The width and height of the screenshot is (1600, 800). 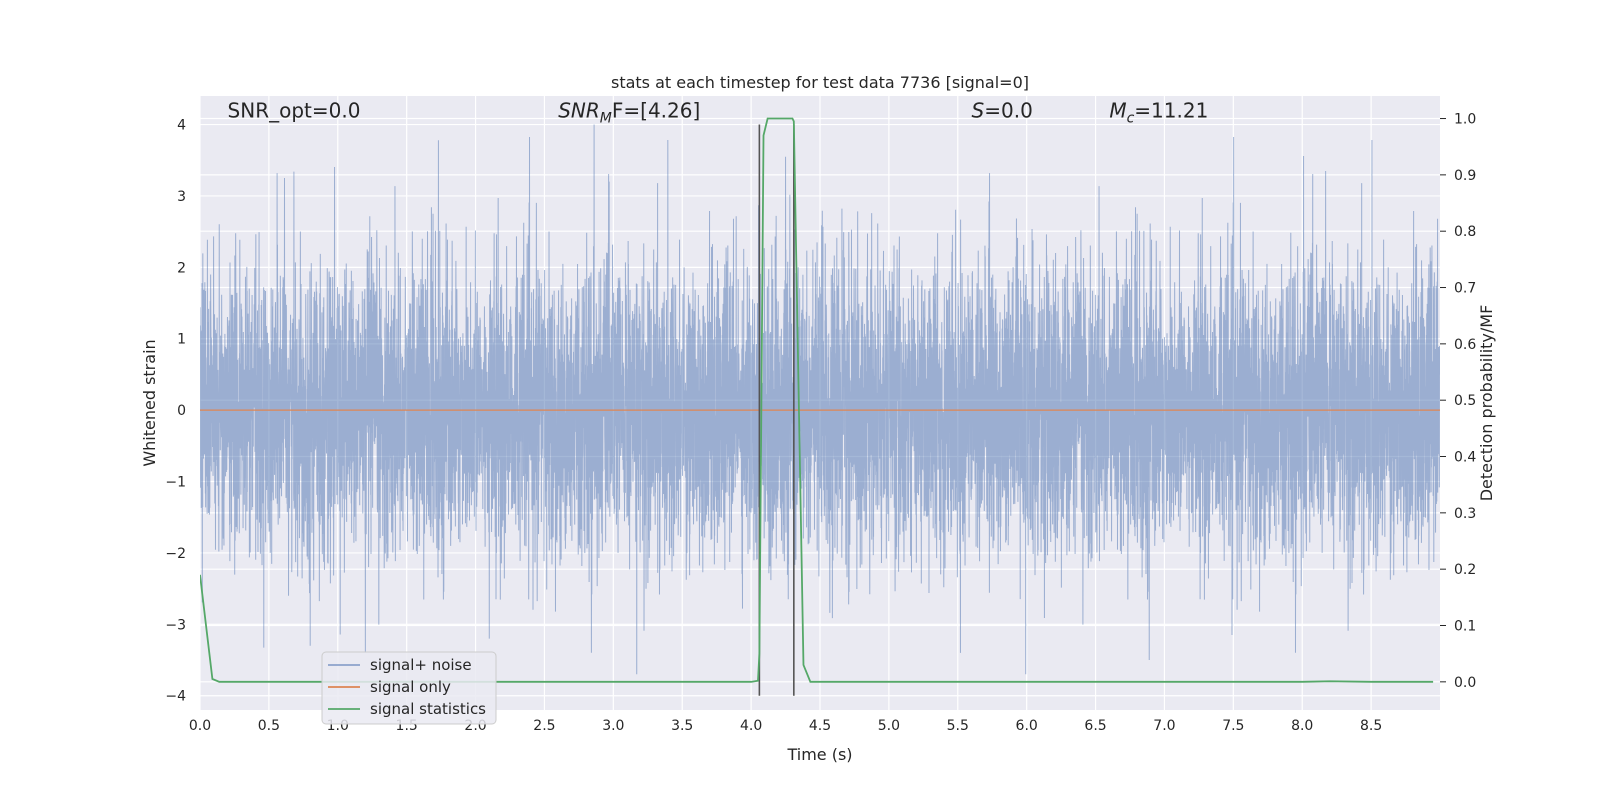 What do you see at coordinates (181, 340) in the screenshot?
I see `y-tick-label: 1` at bounding box center [181, 340].